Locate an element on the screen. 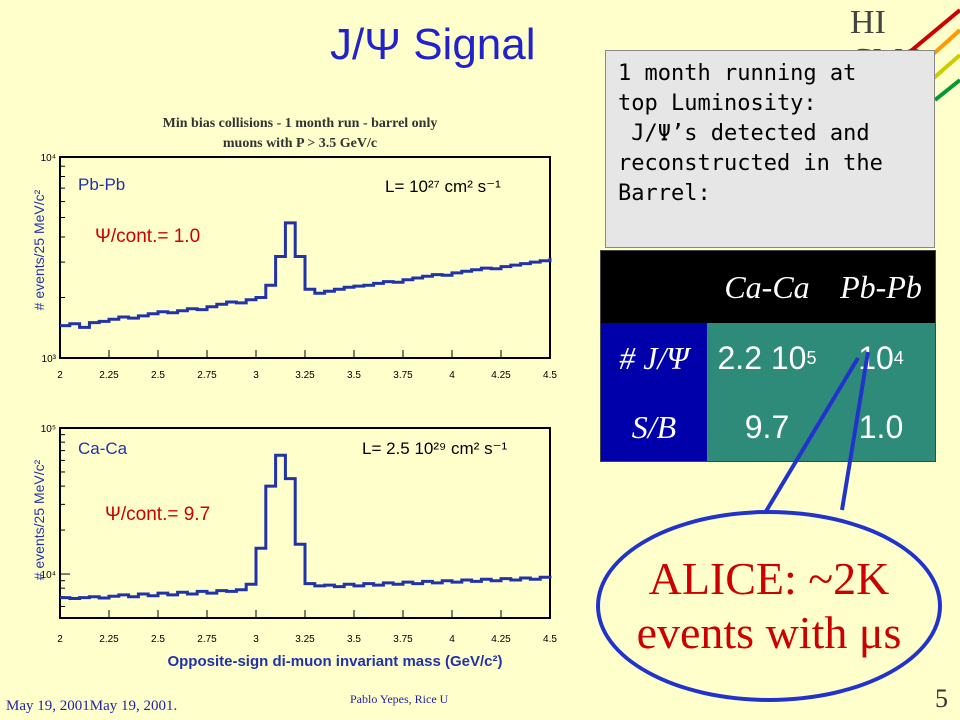  chart-title-line2: muons with P > 3.5 GeV/c is located at coordinates (300, 143).